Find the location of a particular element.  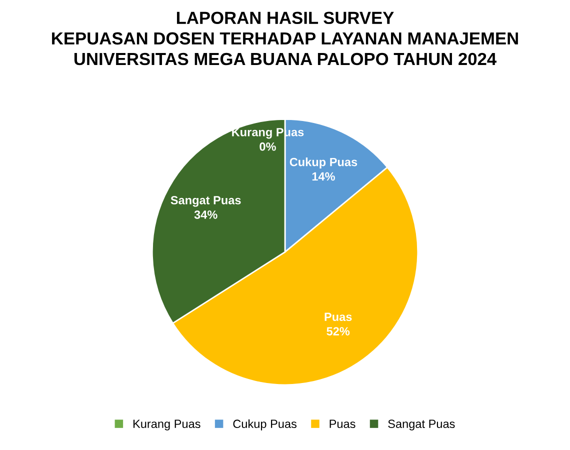

text: 0% is located at coordinates (268, 146).